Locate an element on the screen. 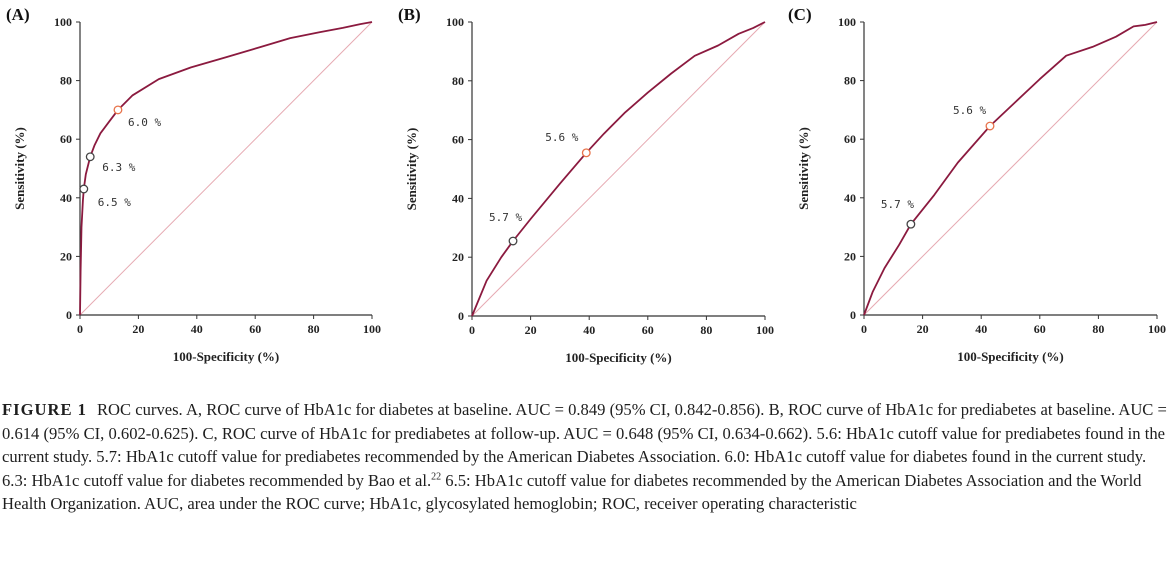 The image size is (1169, 564). cutoff-point-label: 6.3 % is located at coordinates (118, 167).